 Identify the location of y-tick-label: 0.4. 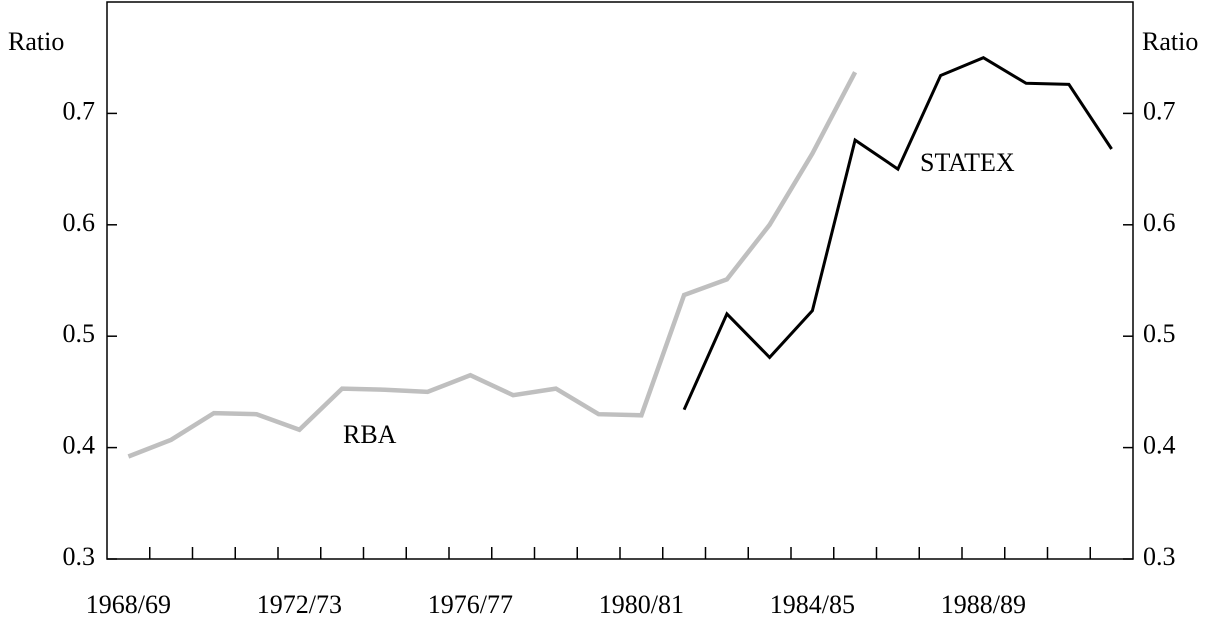
(79, 445).